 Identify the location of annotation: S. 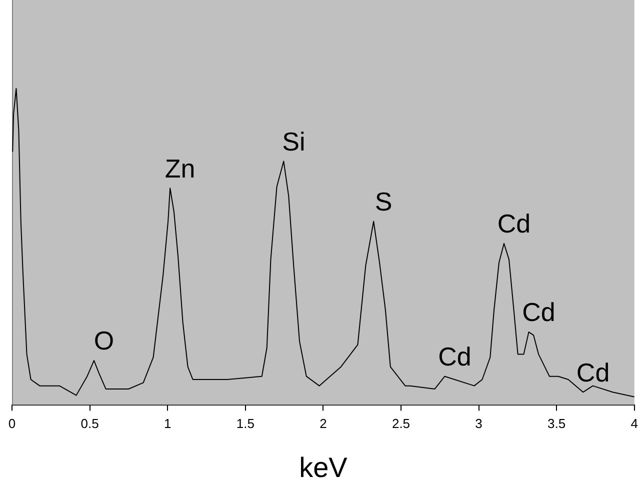
(383, 201).